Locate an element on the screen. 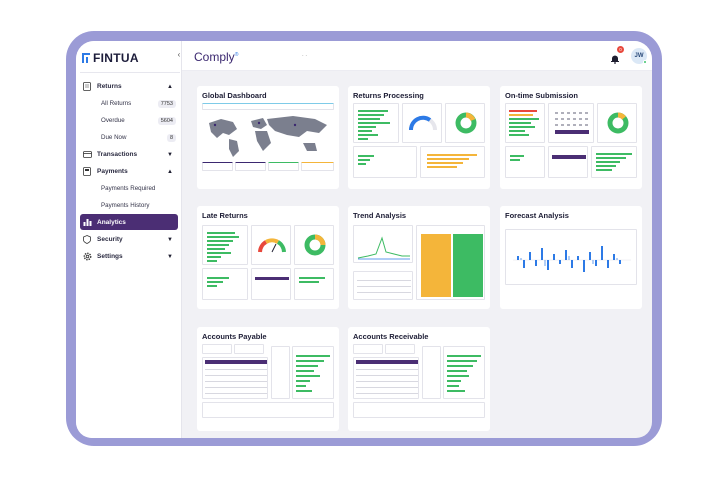  card-title: On-time Submission is located at coordinates (541, 95).